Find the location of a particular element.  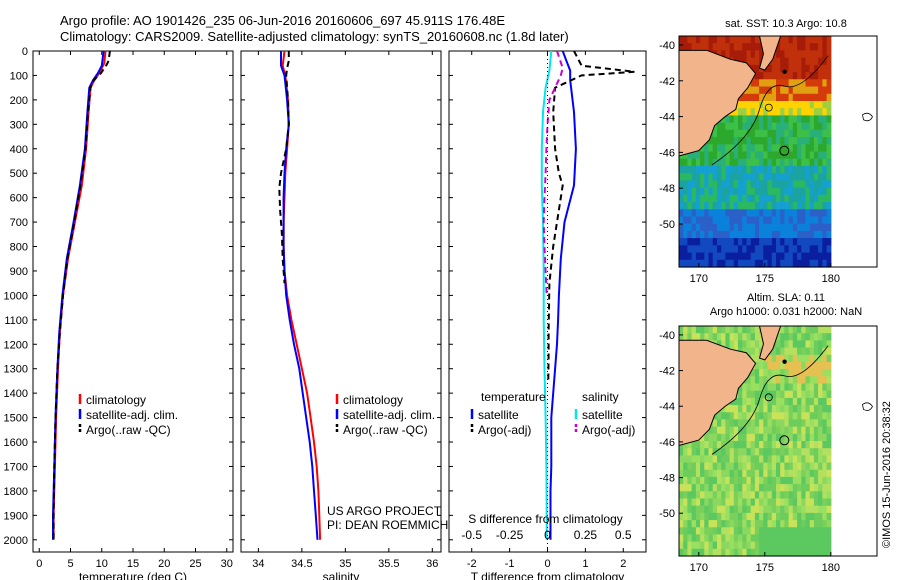

legend-label: satellite-adj. clim. is located at coordinates (132, 415).